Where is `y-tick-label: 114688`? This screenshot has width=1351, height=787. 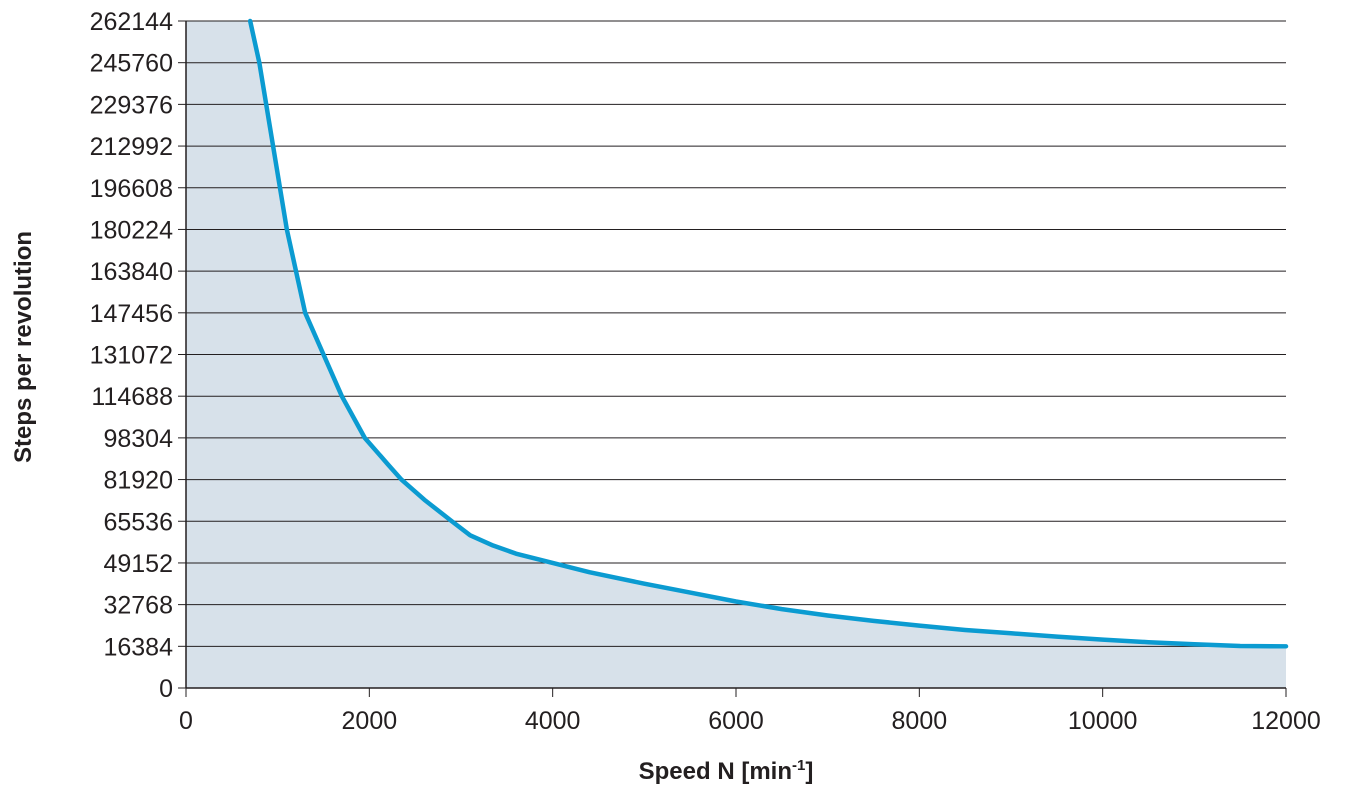
y-tick-label: 114688 is located at coordinates (132, 397).